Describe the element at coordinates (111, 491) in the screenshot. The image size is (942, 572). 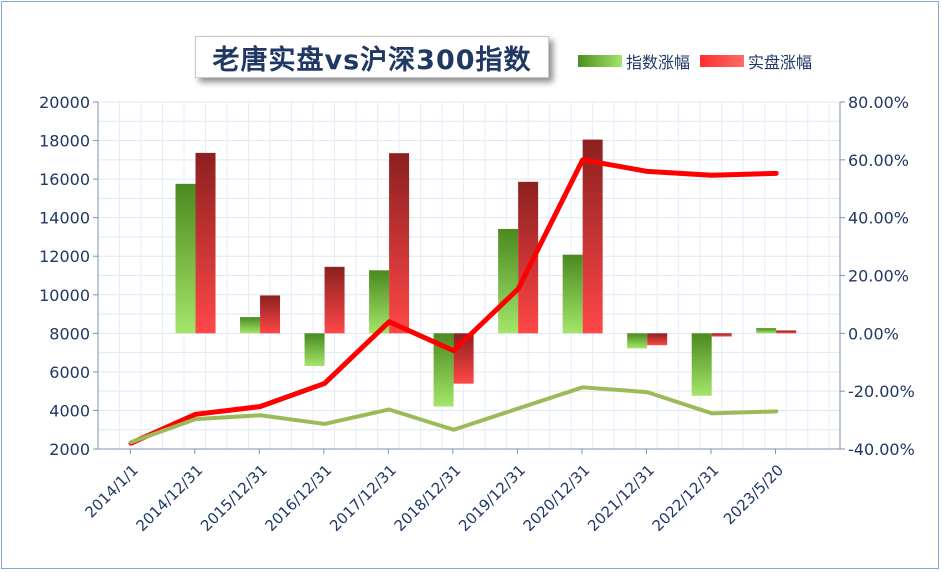
I see `x-tick-label: 2014/1/1` at that location.